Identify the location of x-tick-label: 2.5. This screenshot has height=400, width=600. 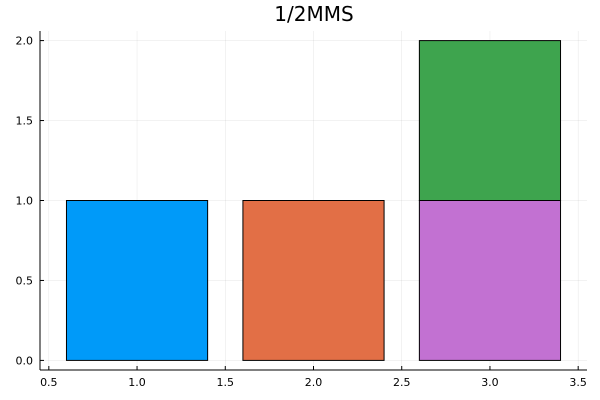
(402, 382).